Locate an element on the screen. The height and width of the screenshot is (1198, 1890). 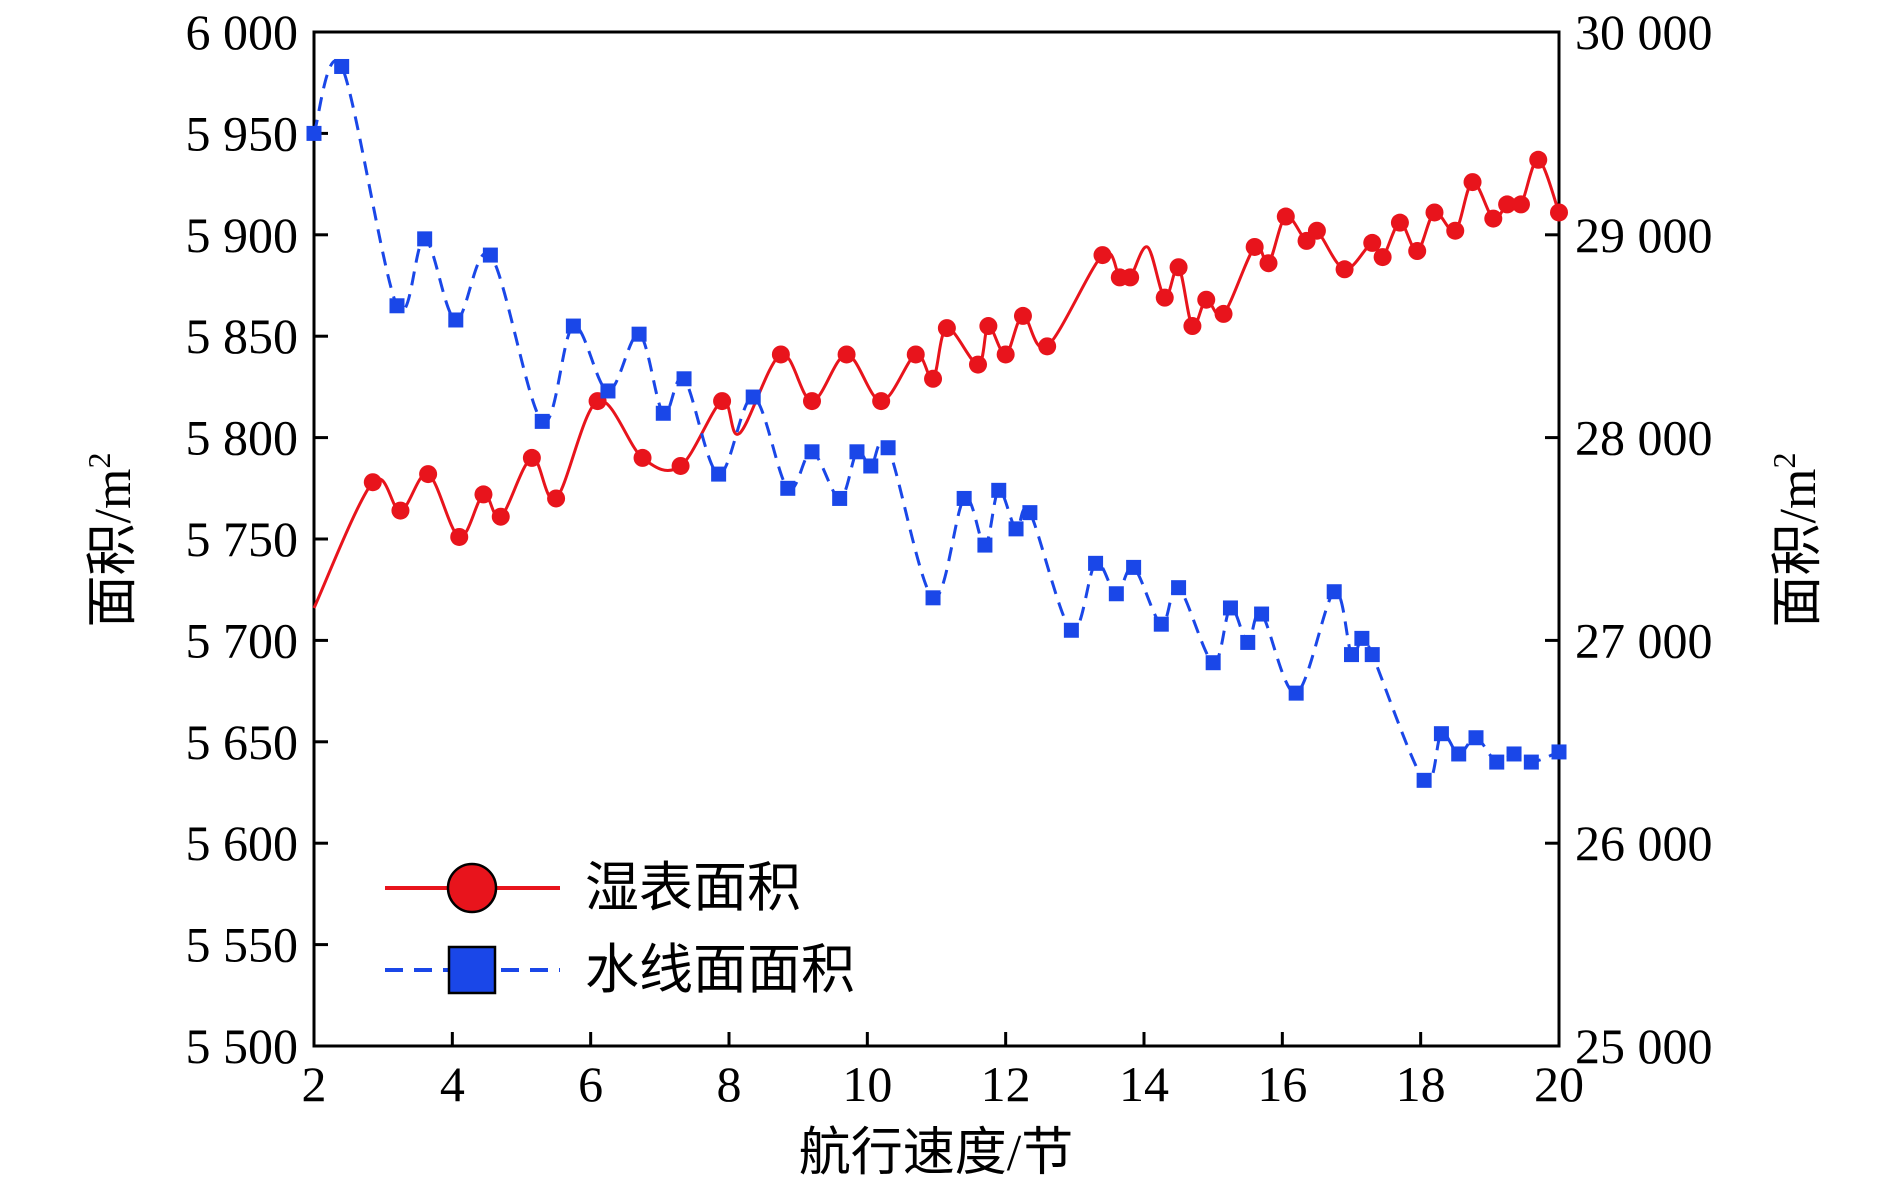
x-tick-label: 18 is located at coordinates (1421, 1084).